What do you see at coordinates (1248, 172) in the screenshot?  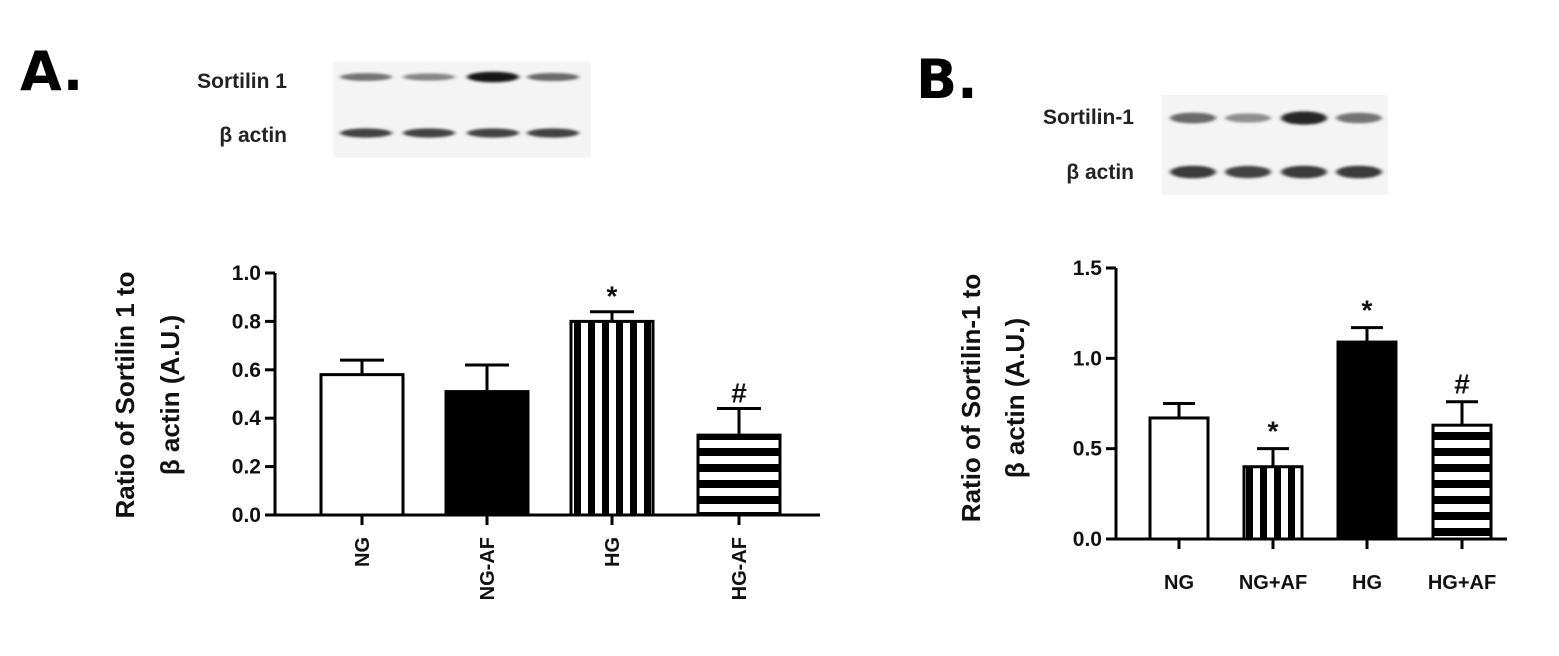 I see `blot-b-band-row2-lane2` at bounding box center [1248, 172].